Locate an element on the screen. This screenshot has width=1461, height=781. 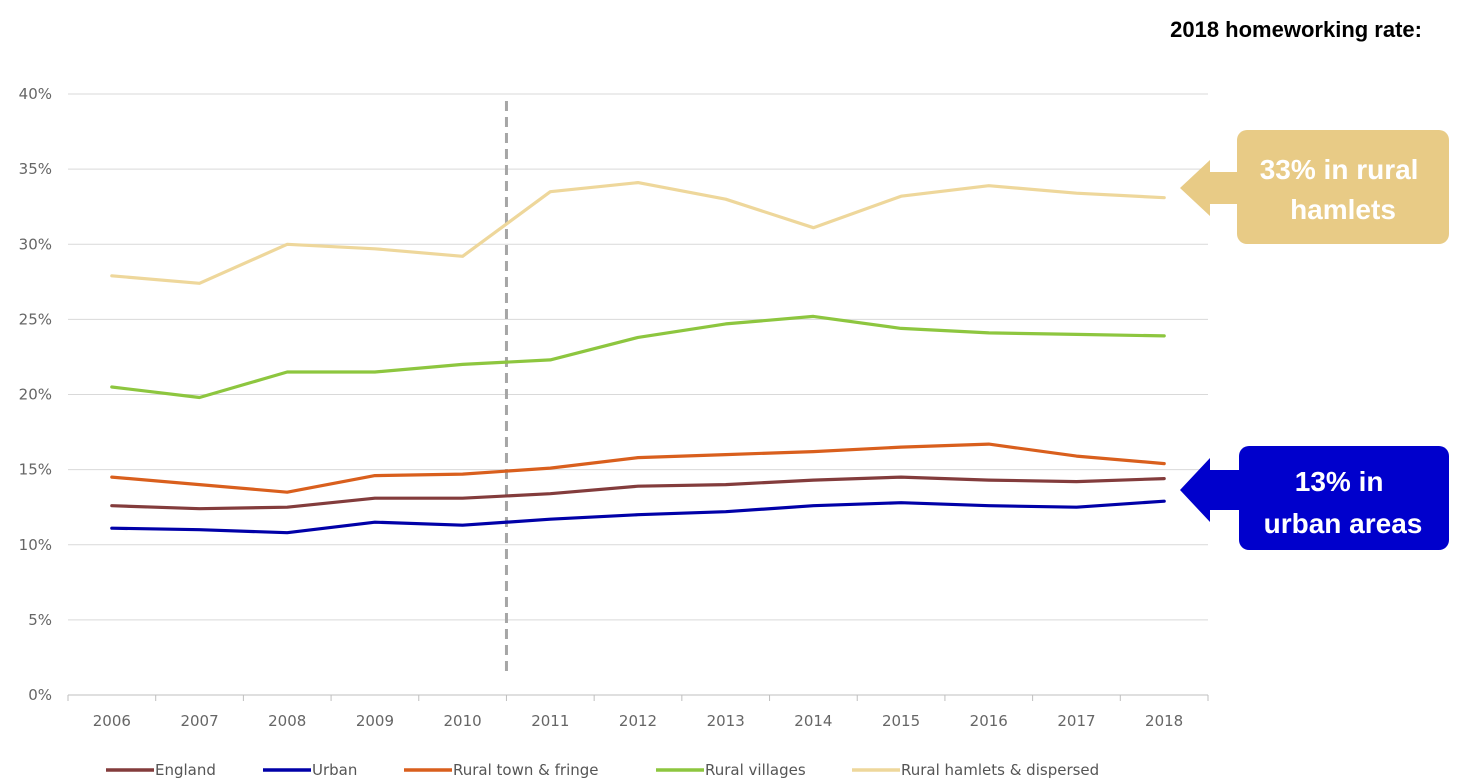
x-tick-label: 2011 is located at coordinates (550, 721).